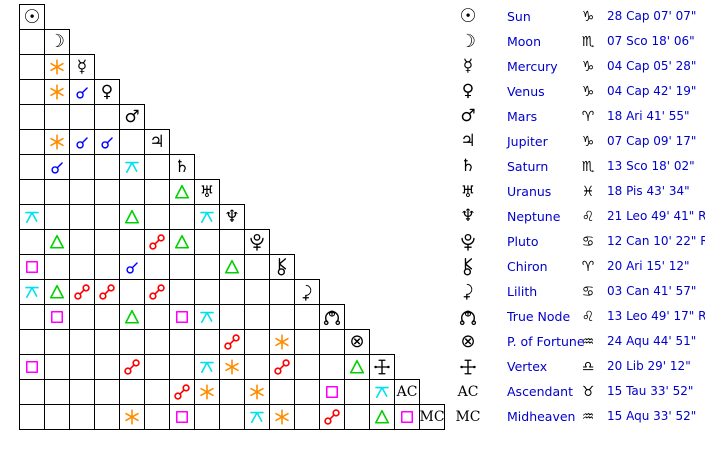 This screenshot has width=705, height=450. I want to click on diagonal-cell: ☉, so click(32, 17).